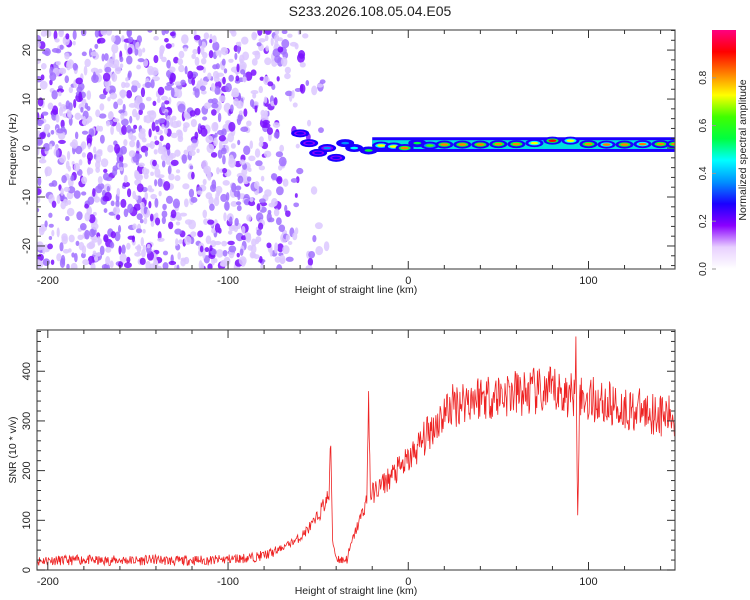  I want to click on y-tick-label: 200, so click(27, 470).